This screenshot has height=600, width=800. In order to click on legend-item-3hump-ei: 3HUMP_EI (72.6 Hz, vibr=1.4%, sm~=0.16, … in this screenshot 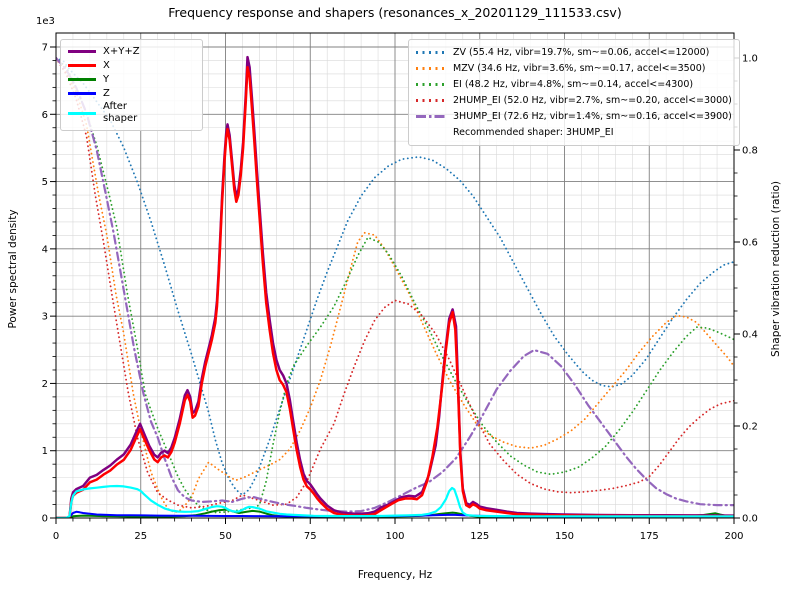, I will do `click(574, 116)`.